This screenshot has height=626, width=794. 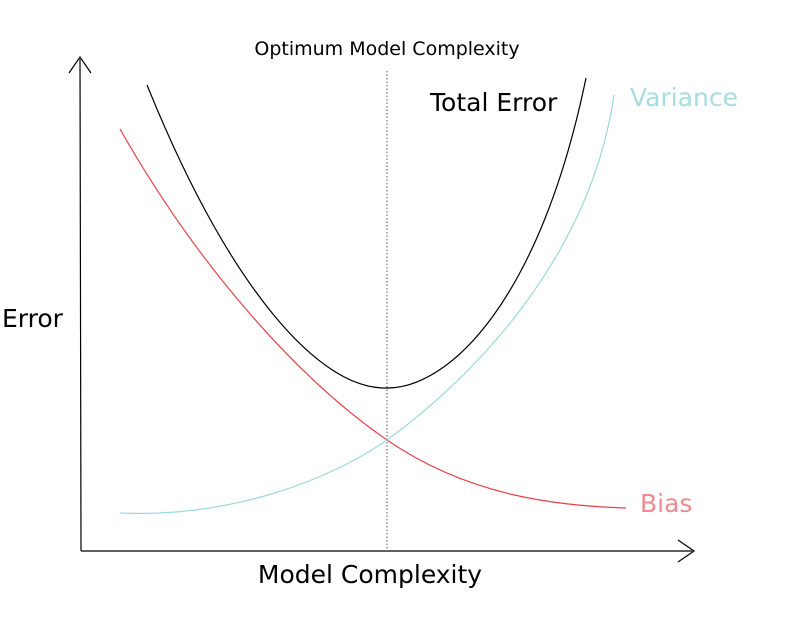 What do you see at coordinates (80, 64) in the screenshot?
I see `y-axis-arrowhead` at bounding box center [80, 64].